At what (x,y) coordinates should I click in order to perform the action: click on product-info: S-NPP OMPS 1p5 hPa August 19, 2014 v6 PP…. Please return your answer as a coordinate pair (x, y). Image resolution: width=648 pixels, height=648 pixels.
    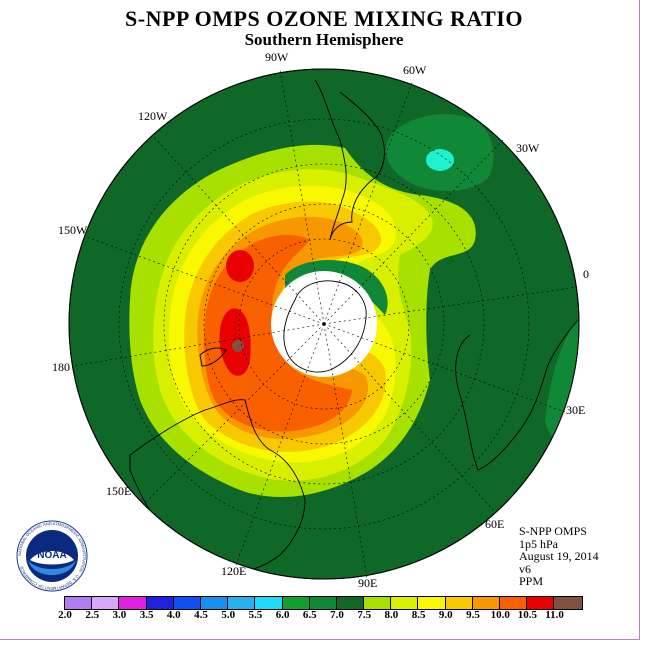
    Looking at the image, I should click on (559, 556).